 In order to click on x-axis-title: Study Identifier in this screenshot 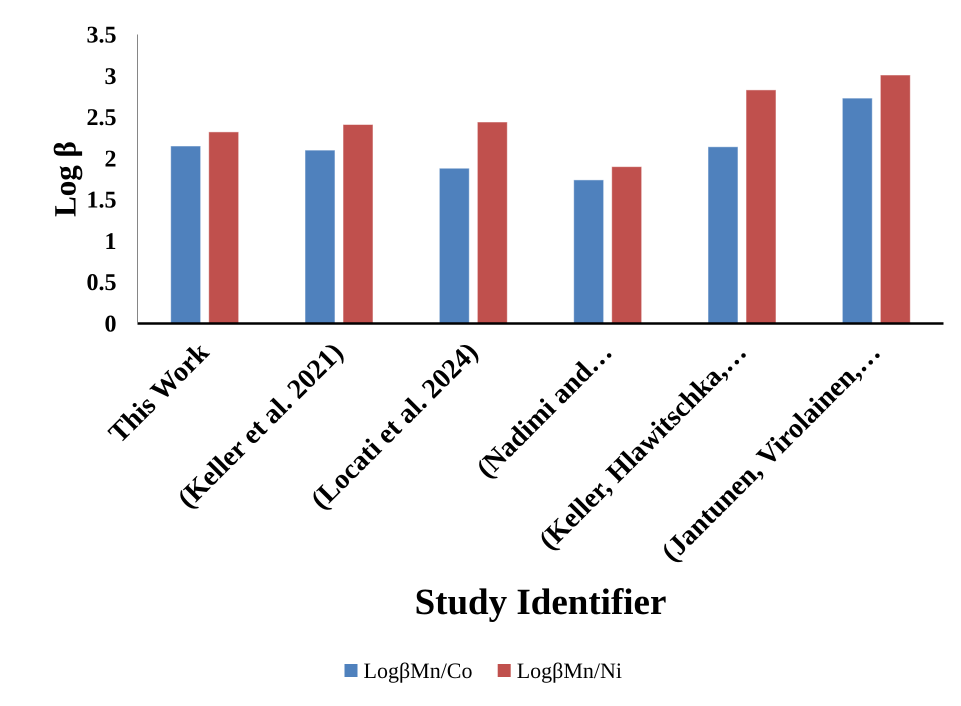, I will do `click(540, 602)`.